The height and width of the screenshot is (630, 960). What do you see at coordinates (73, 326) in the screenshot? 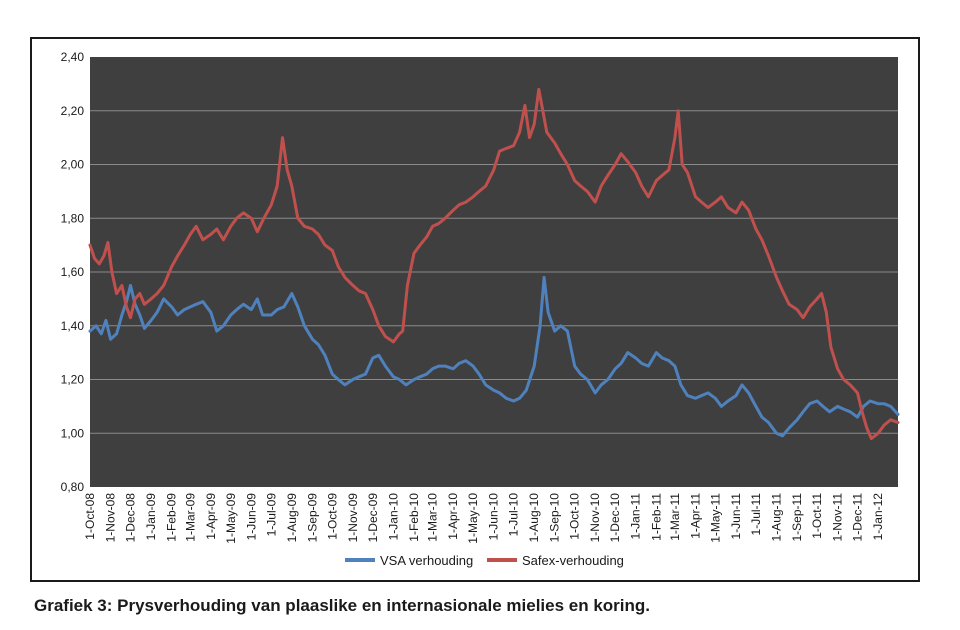
I see `y-tick-label: 1,40` at bounding box center [73, 326].